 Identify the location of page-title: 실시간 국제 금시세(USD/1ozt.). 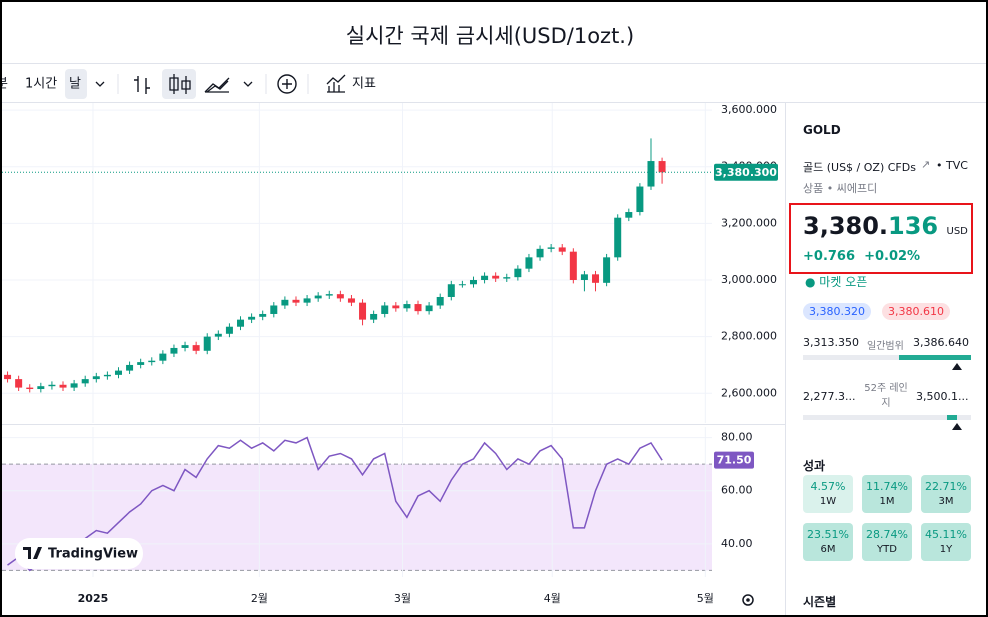
(490, 36).